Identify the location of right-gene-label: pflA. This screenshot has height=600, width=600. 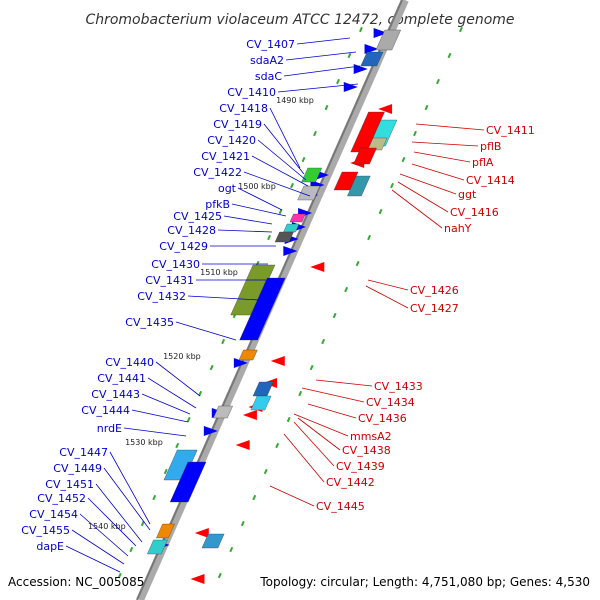
(483, 162).